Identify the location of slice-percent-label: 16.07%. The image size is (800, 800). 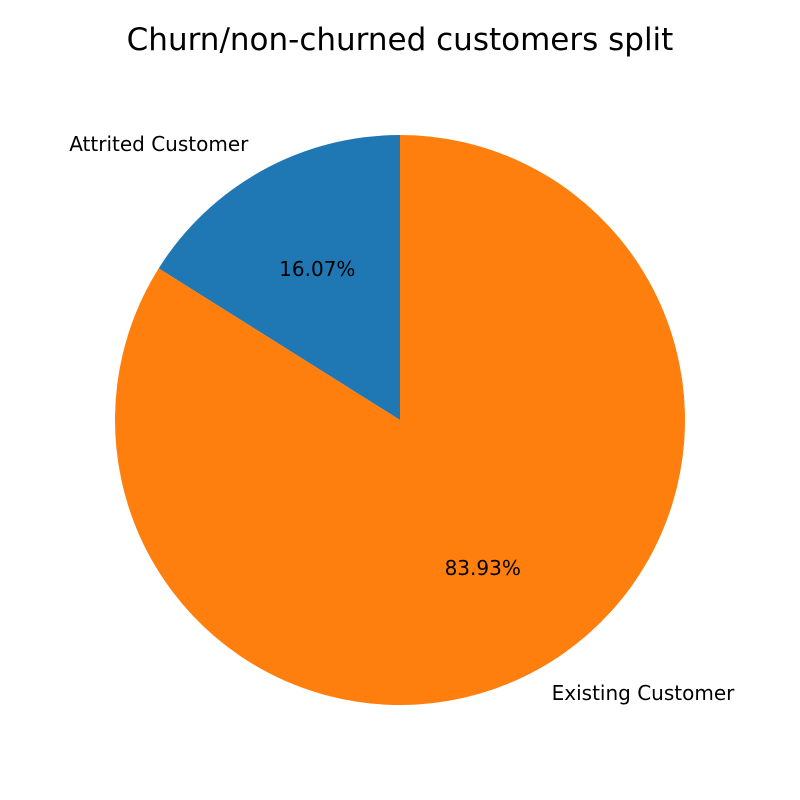
(317, 269).